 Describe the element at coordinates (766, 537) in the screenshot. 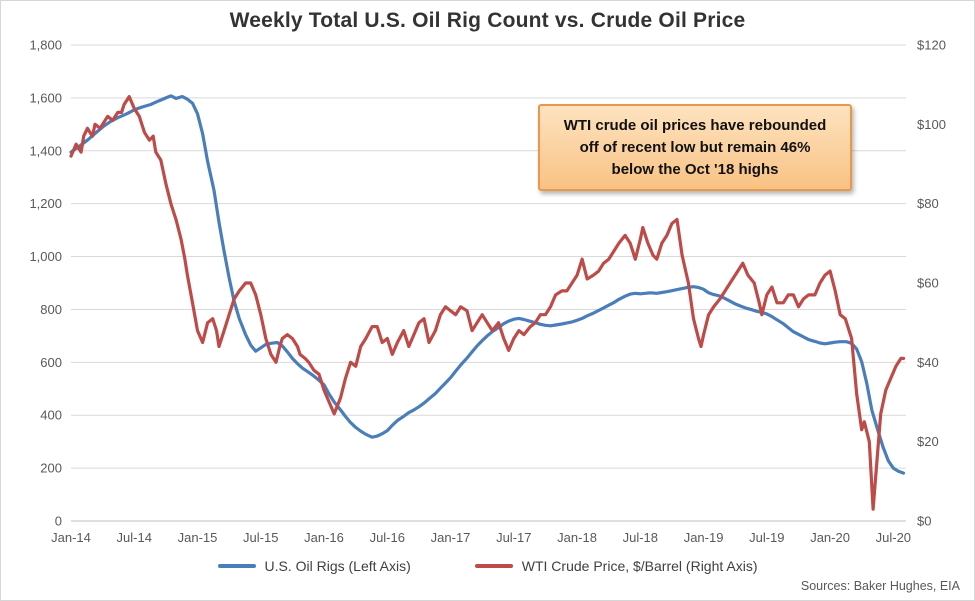

I see `x-axis-tick-label: Jul-19` at that location.